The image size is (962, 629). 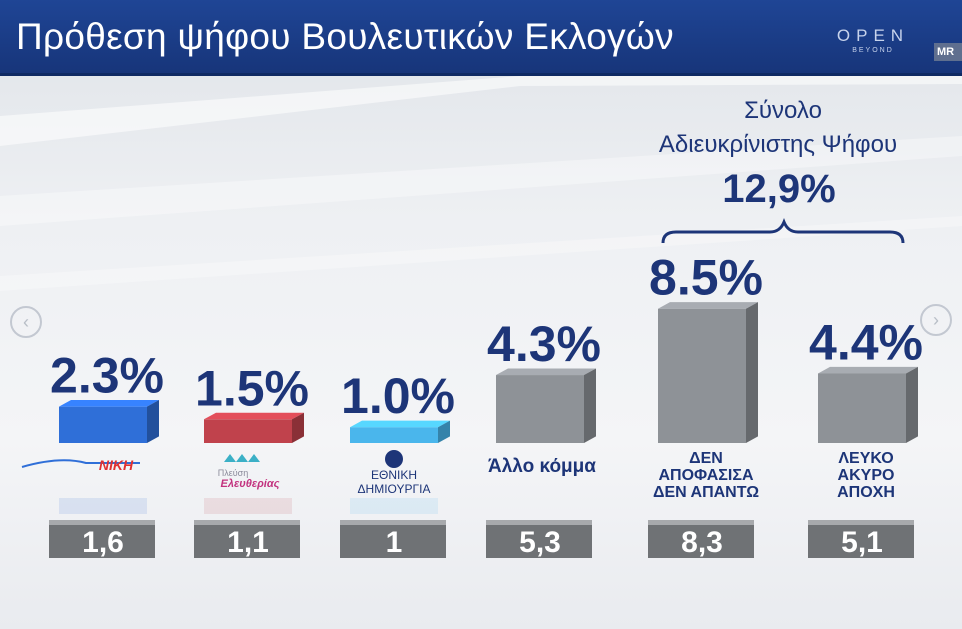 What do you see at coordinates (398, 396) in the screenshot?
I see `value-label-3: 1.0%` at bounding box center [398, 396].